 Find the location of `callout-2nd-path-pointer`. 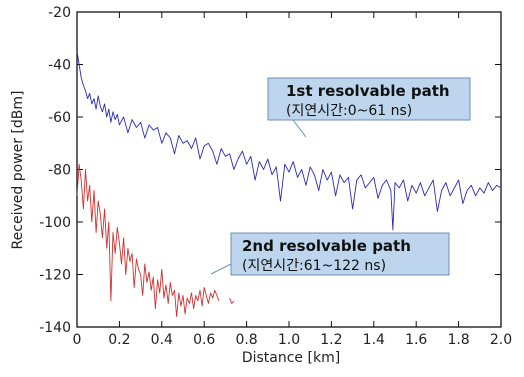

callout-2nd-path-pointer is located at coordinates (221, 269).